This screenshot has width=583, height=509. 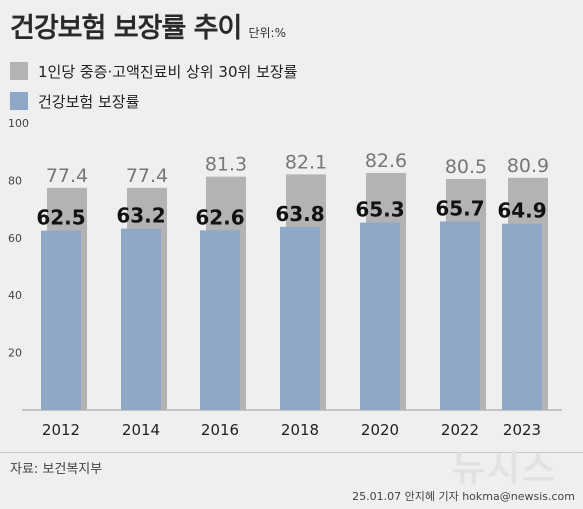 I want to click on data-label-coverage: 62.6, so click(x=219, y=217).